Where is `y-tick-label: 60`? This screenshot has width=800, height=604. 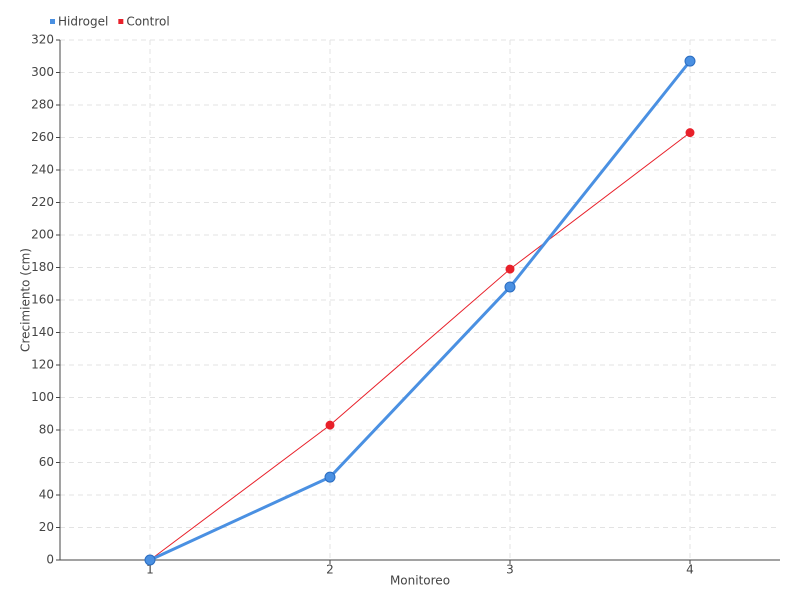
y-tick-label: 60 is located at coordinates (46, 462).